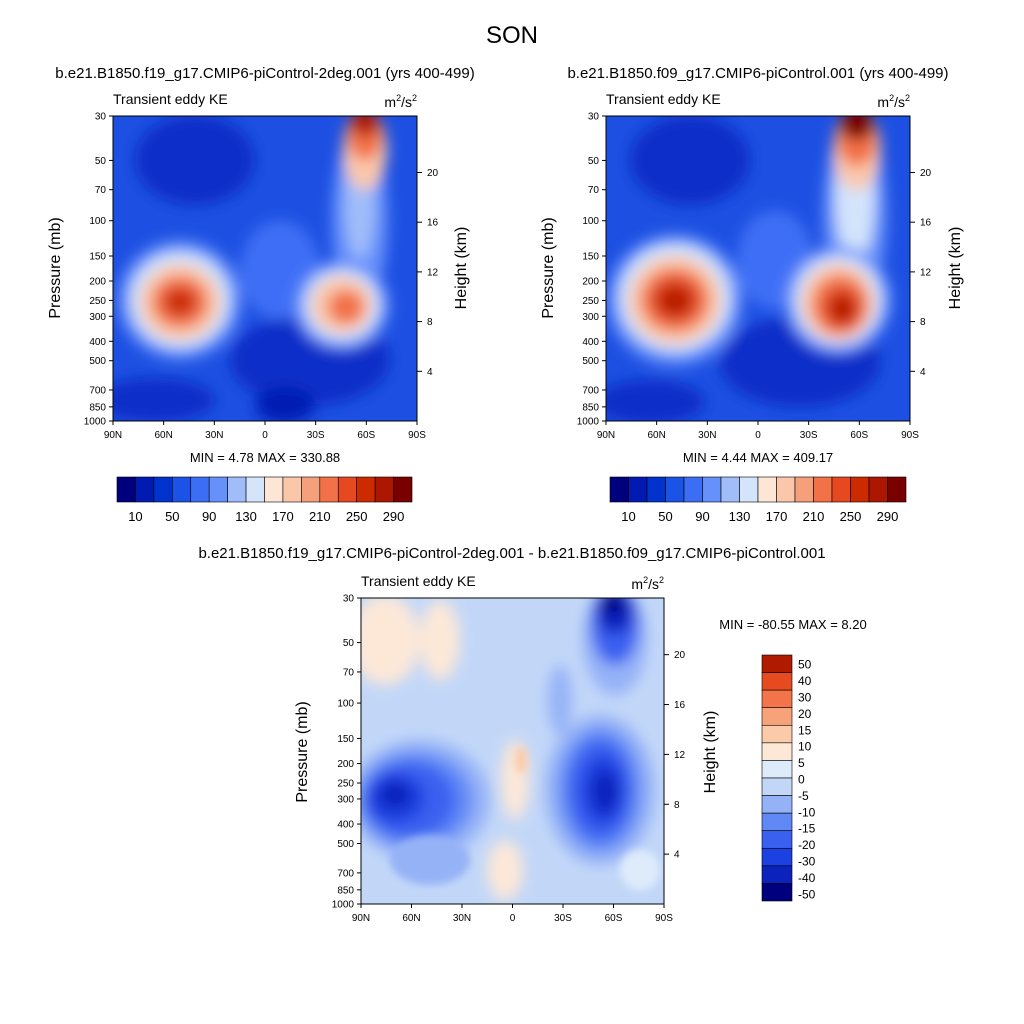 This screenshot has width=1024, height=1024. I want to click on colorbar-label: 290, so click(888, 516).